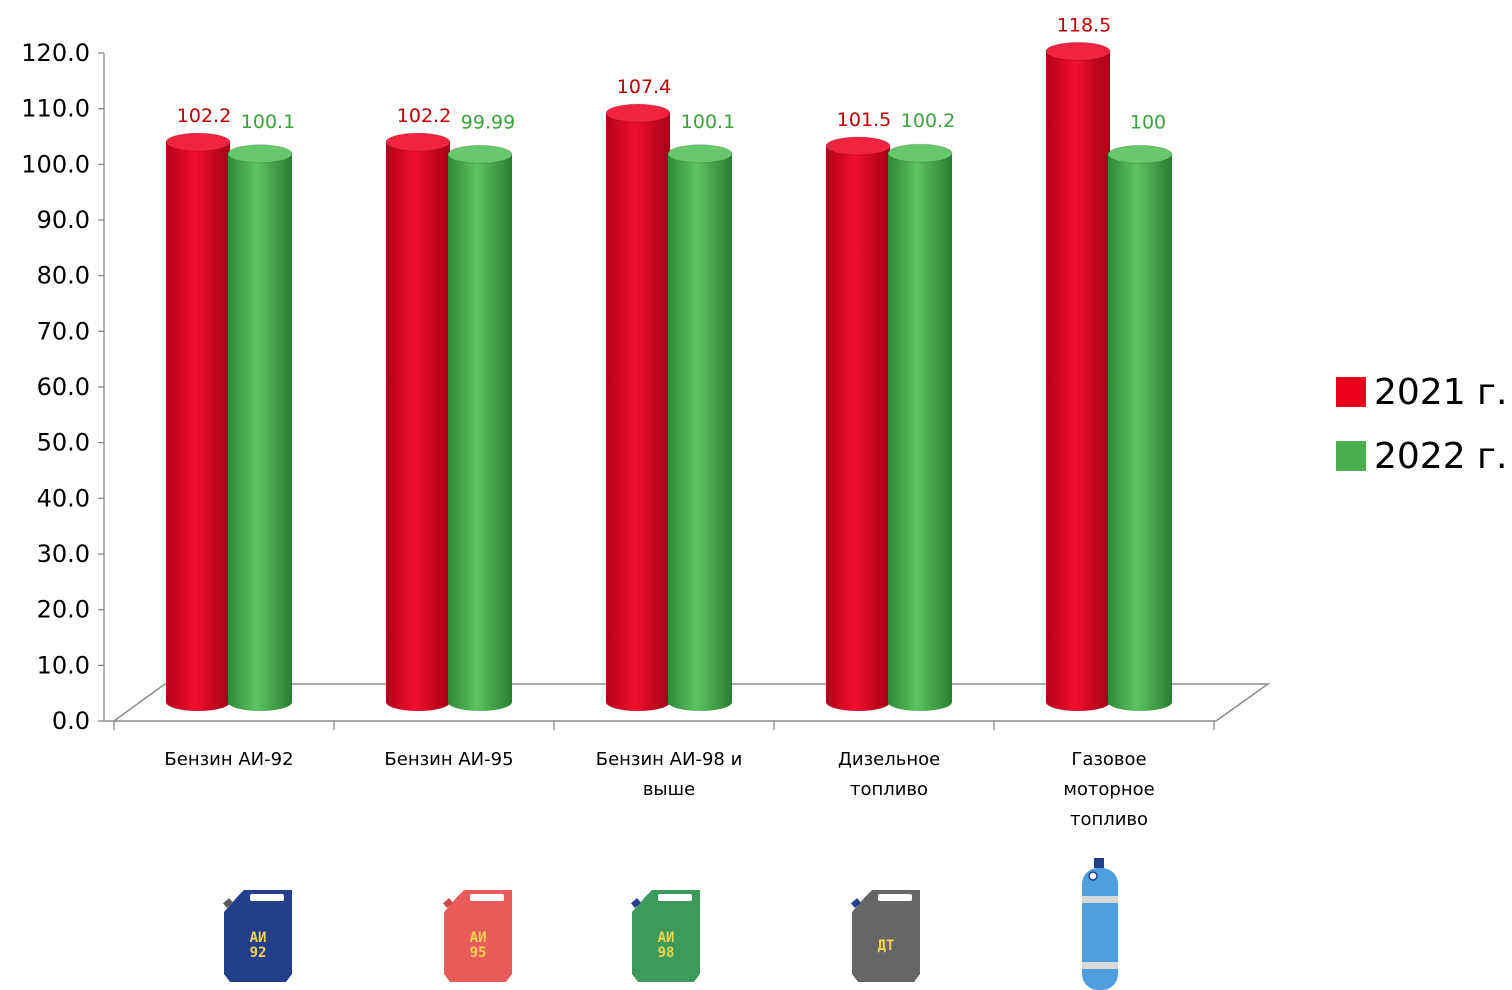 The image size is (1512, 990). Describe the element at coordinates (864, 120) in the screenshot. I see `data-label-2021: 101.5` at that location.